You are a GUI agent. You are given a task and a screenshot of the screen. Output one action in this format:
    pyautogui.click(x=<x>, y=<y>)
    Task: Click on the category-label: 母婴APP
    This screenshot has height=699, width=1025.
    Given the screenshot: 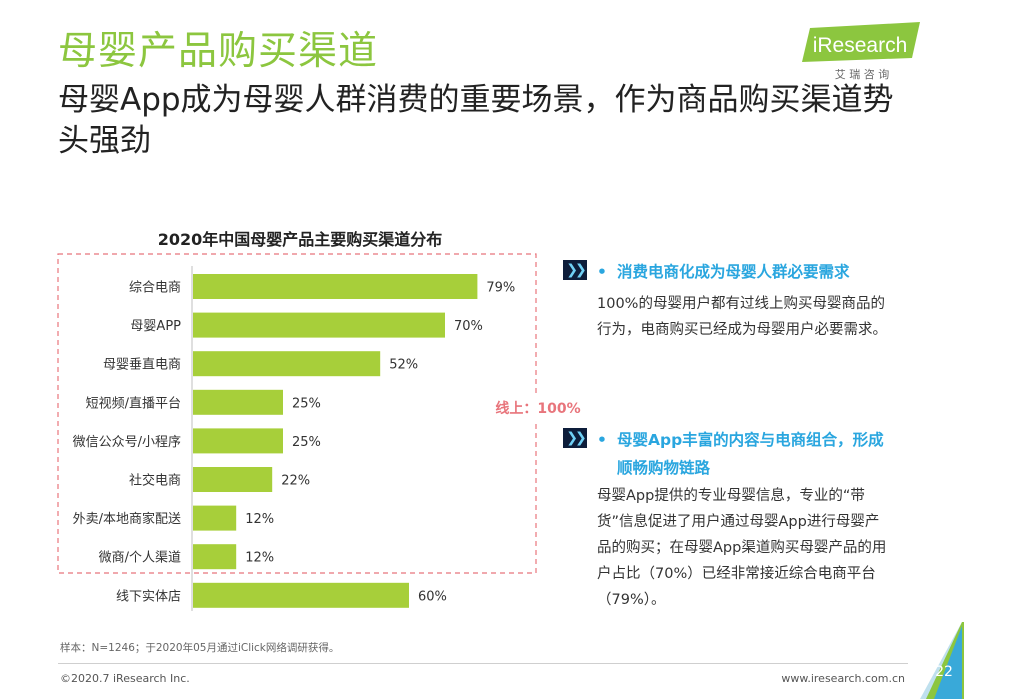 What is the action you would take?
    pyautogui.click(x=155, y=326)
    